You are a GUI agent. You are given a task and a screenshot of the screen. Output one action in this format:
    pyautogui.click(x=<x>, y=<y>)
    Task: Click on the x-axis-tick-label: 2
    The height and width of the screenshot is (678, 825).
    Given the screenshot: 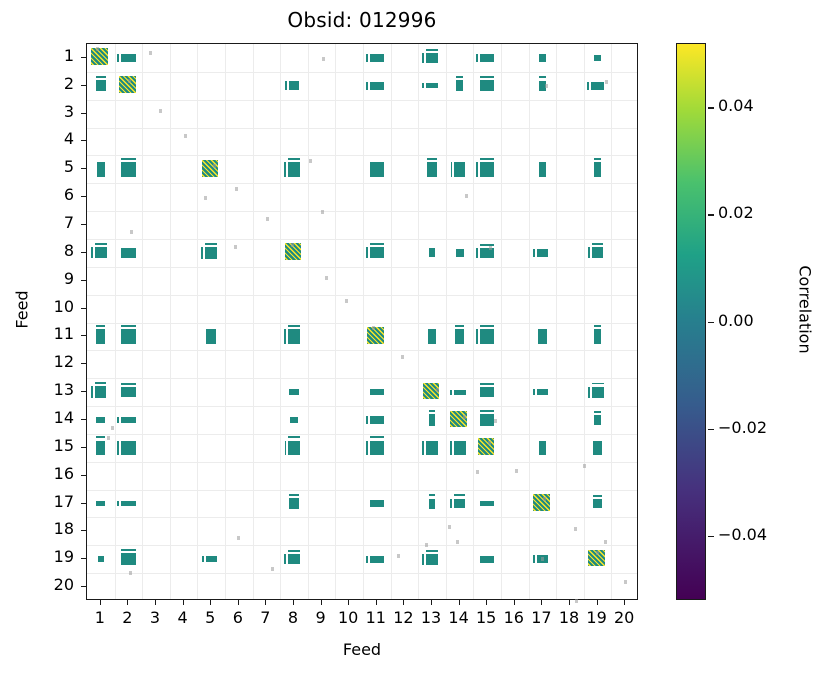 What is the action you would take?
    pyautogui.click(x=127, y=617)
    